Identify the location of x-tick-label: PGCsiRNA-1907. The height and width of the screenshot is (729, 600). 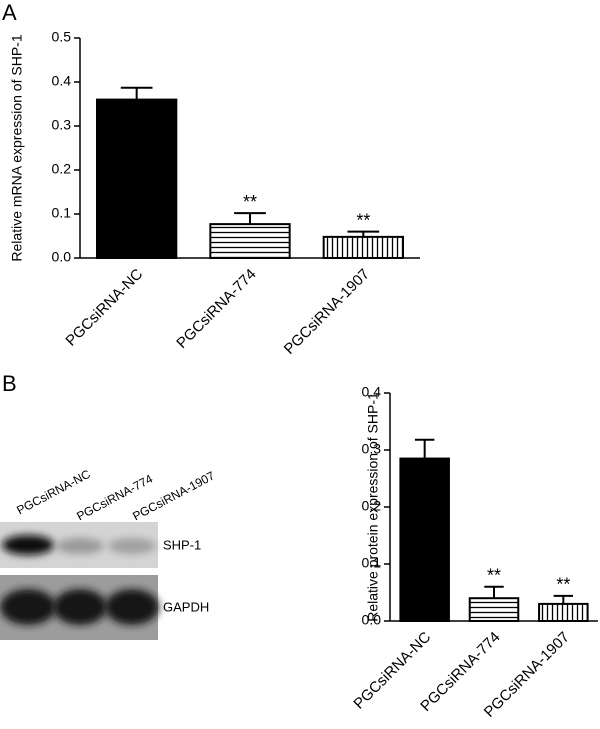
(327, 312).